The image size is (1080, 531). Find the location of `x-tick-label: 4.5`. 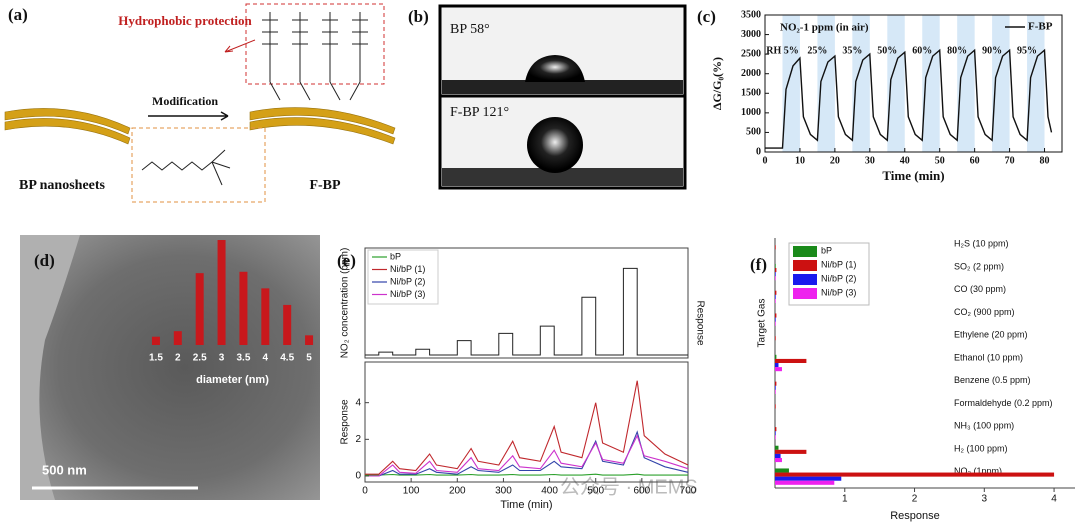

x-tick-label: 4.5 is located at coordinates (287, 358).